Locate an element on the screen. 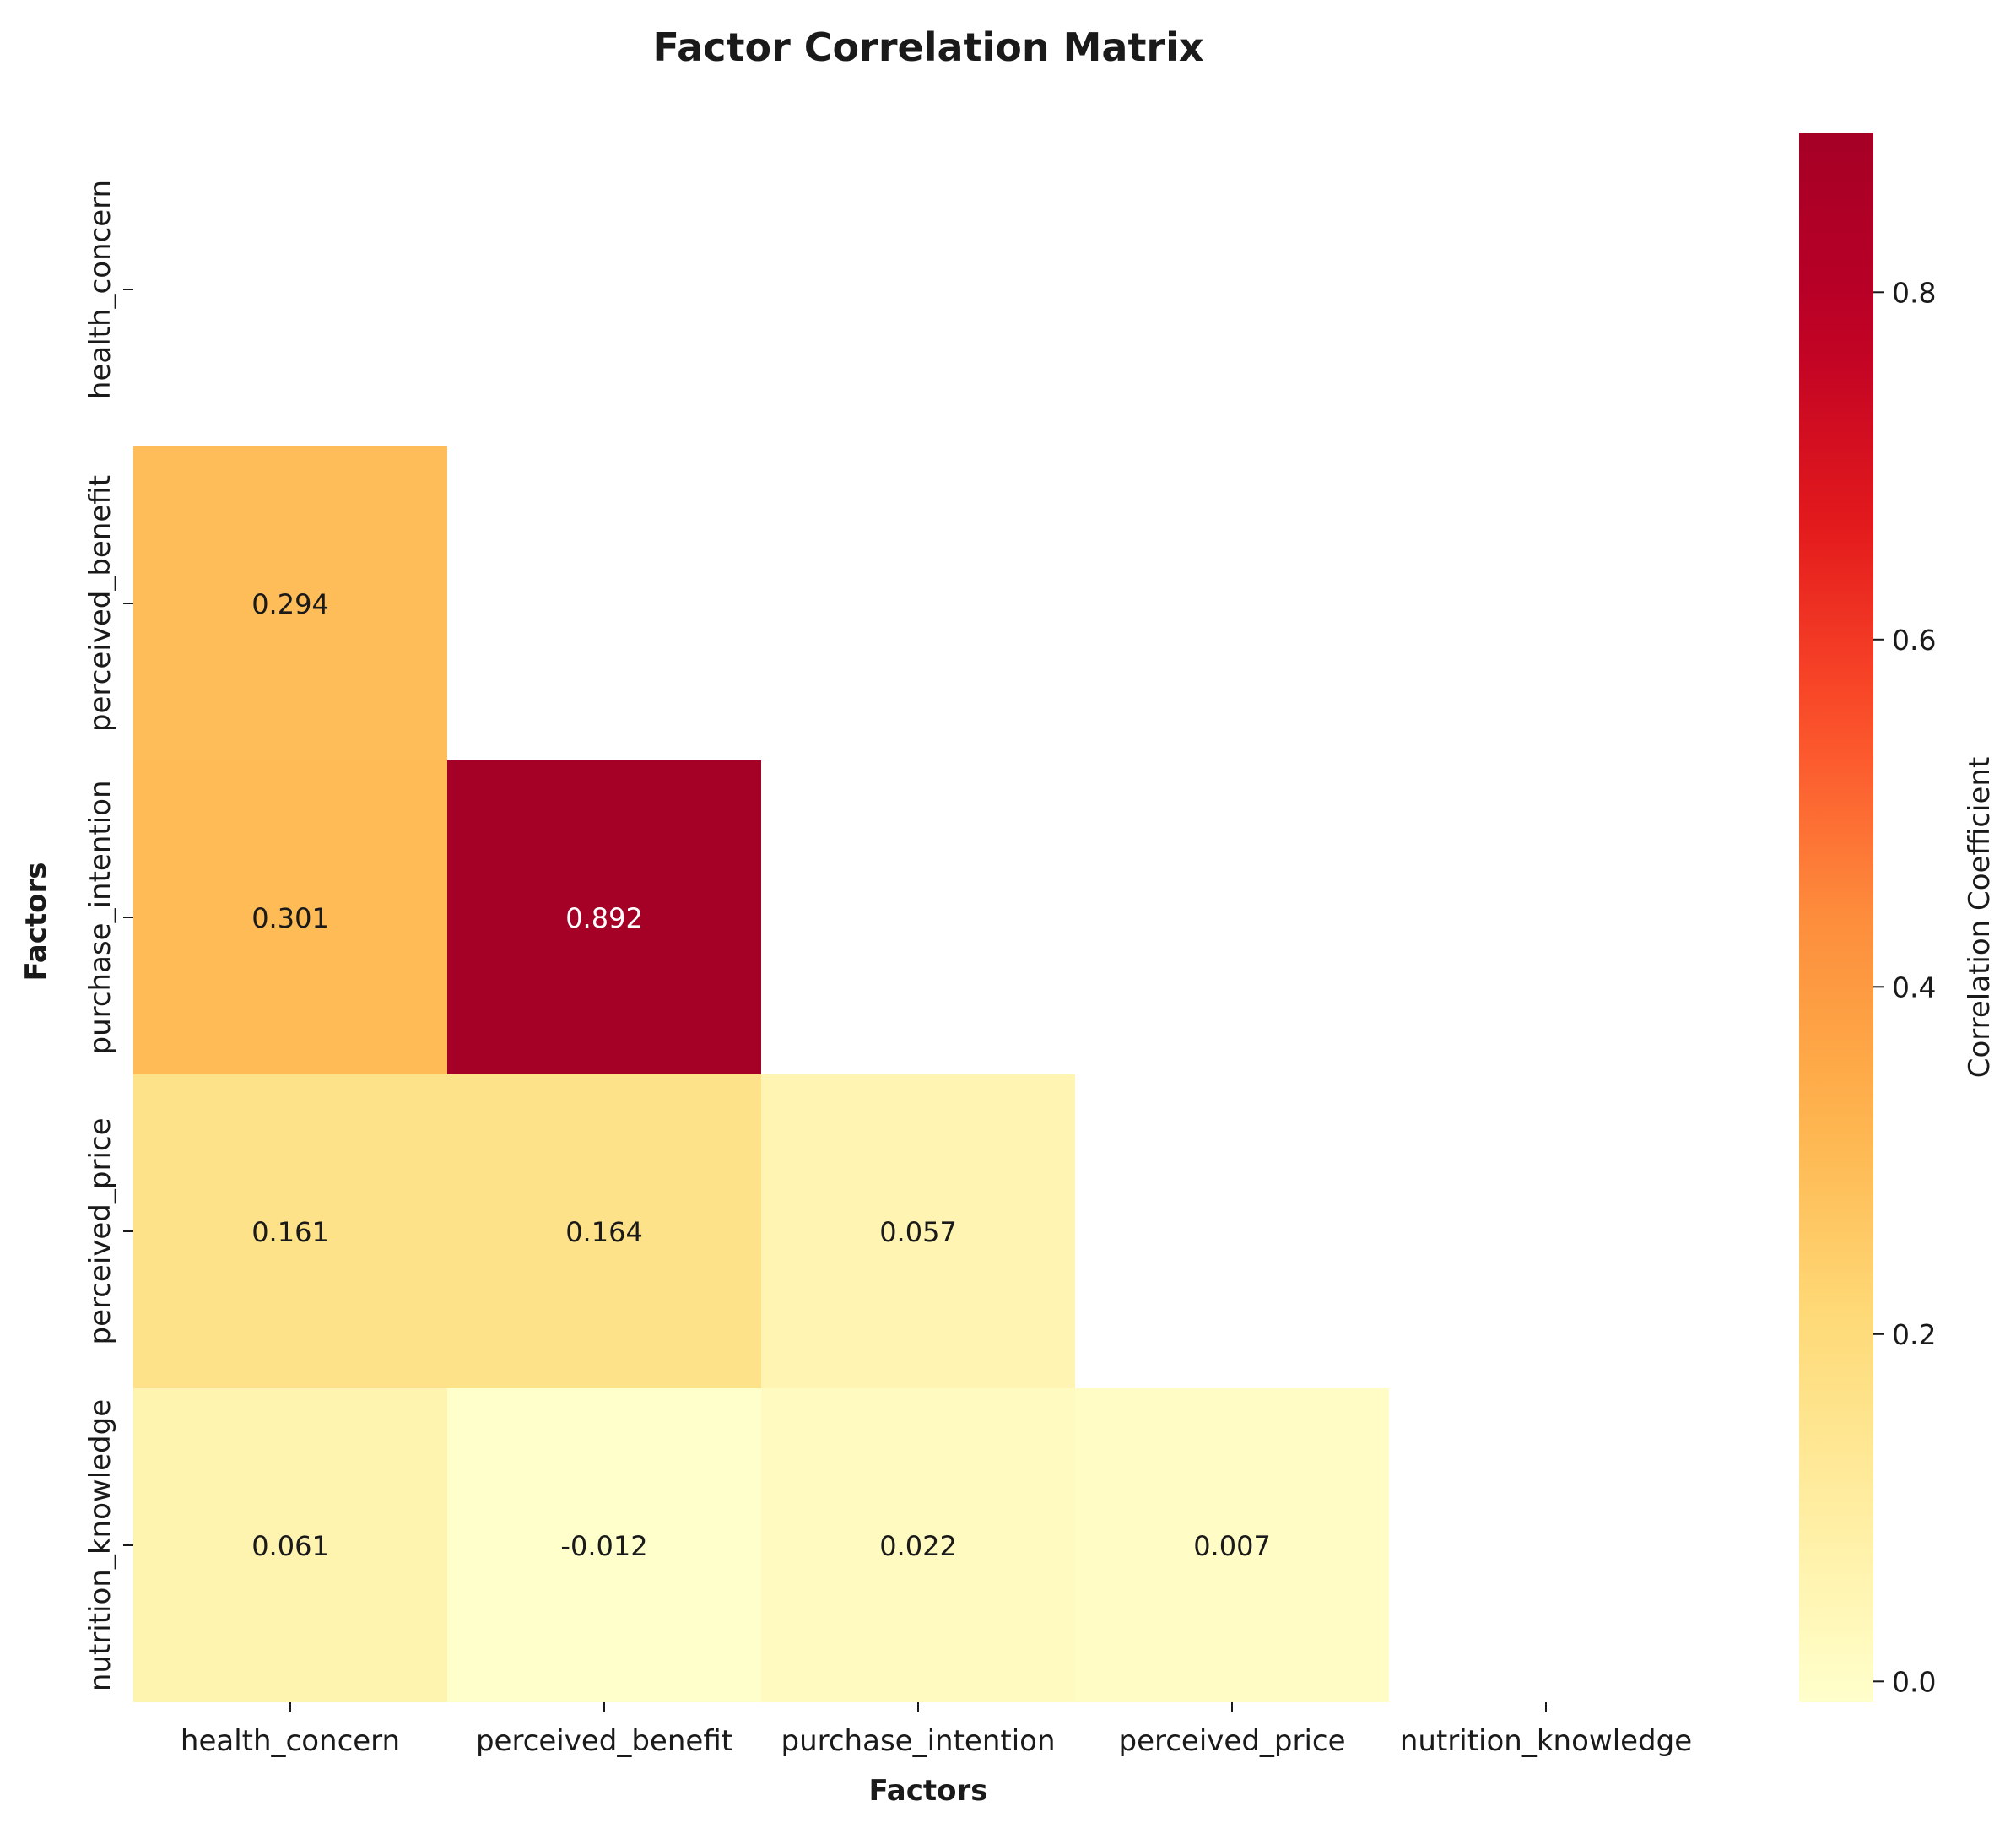 Image resolution: width=2016 pixels, height=1828 pixels. x-tick-label: purchase_intention is located at coordinates (918, 1741).